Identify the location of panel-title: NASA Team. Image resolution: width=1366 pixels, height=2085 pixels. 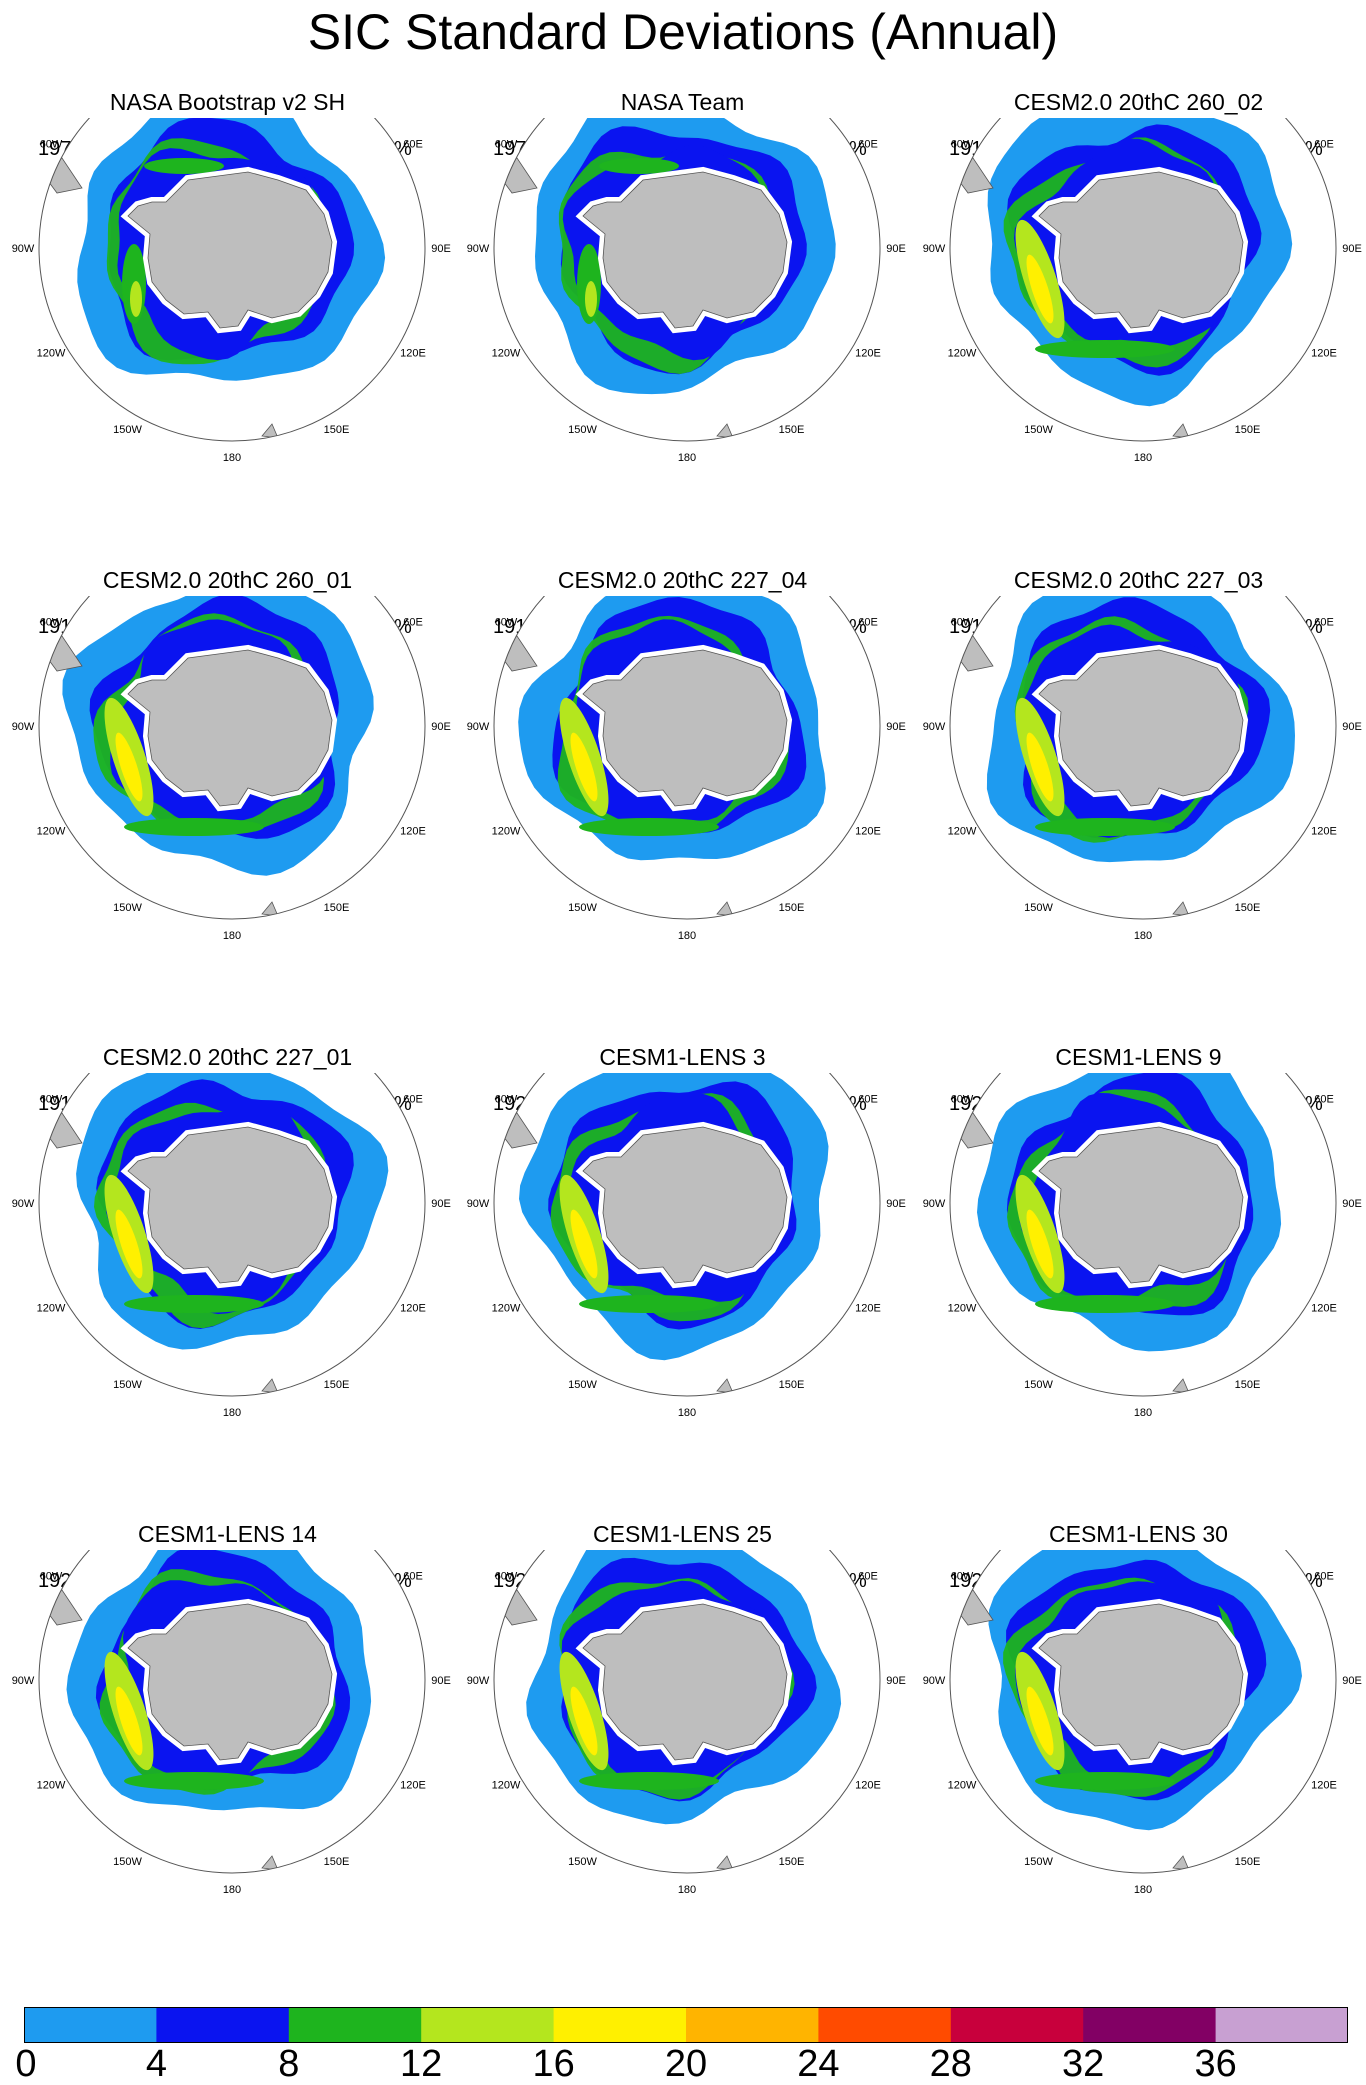
(682, 102).